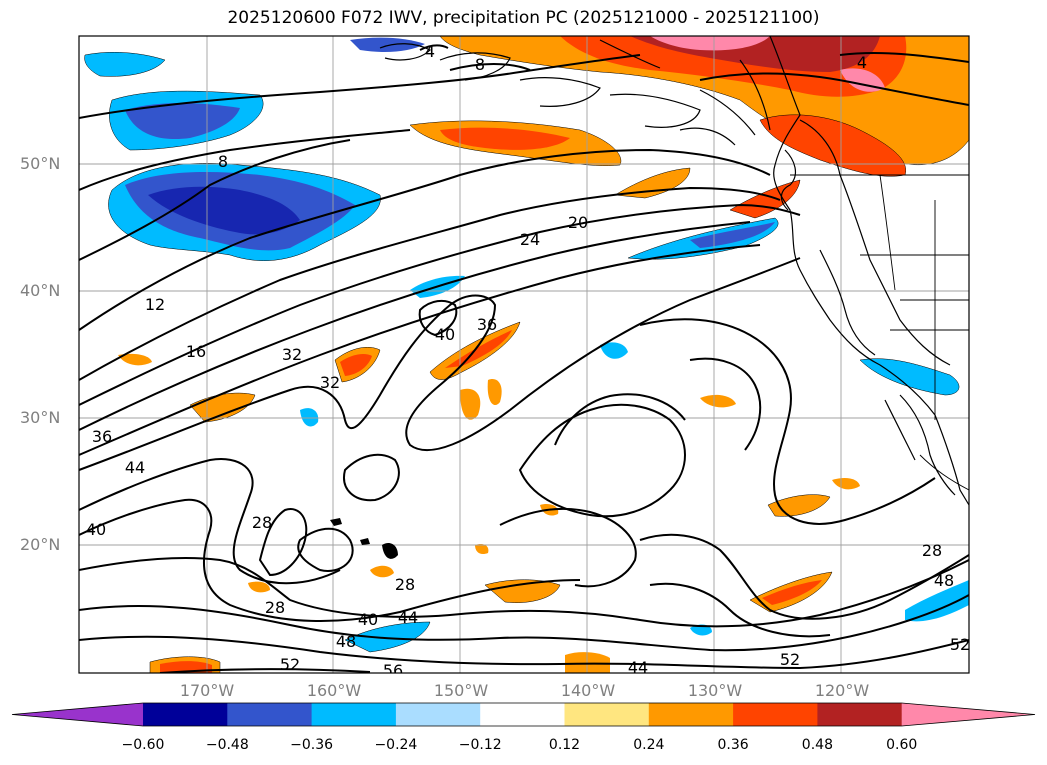  I want to click on contour-label: 20, so click(578, 222).